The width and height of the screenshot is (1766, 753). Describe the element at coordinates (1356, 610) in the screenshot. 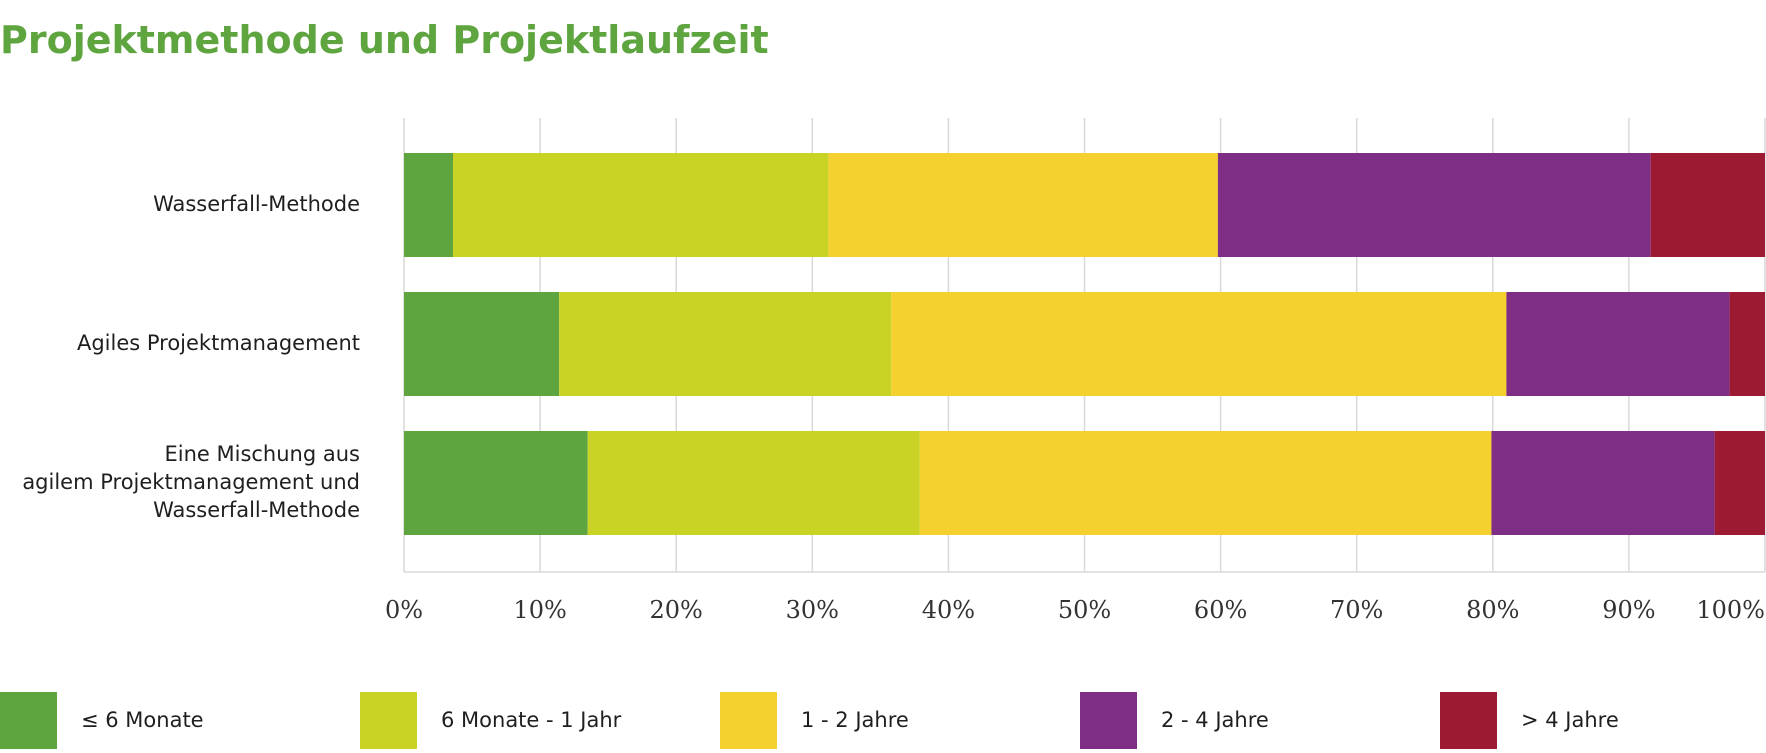

I see `x-tick-label: 70%` at that location.